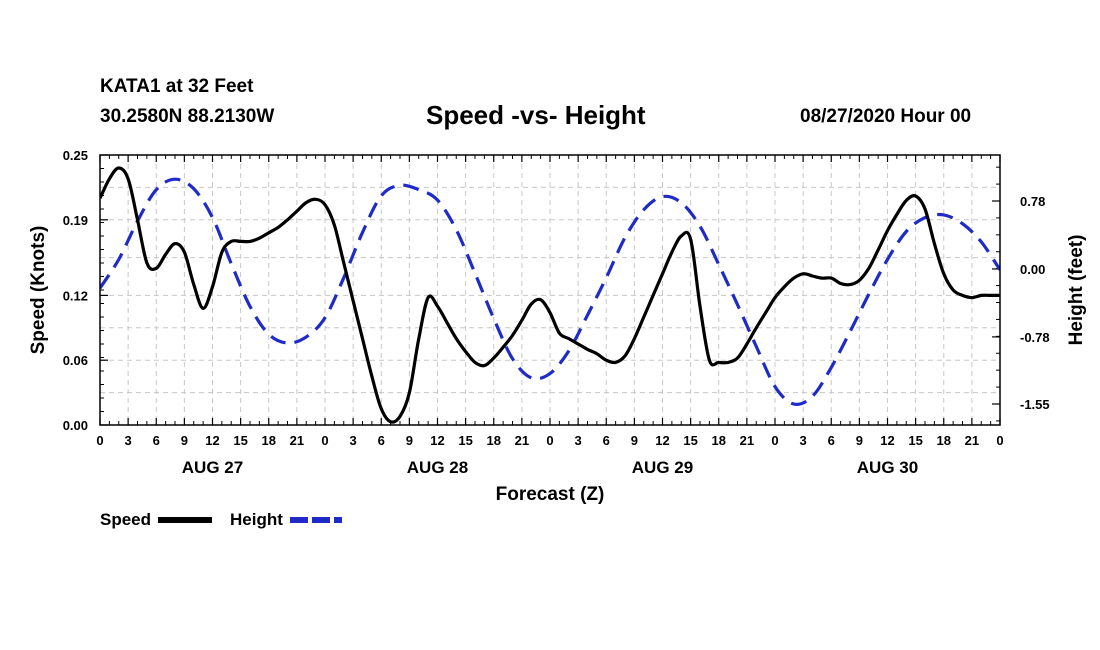 The image size is (1100, 650). Describe the element at coordinates (1032, 201) in the screenshot. I see `y2-tick-label: 0.78` at that location.